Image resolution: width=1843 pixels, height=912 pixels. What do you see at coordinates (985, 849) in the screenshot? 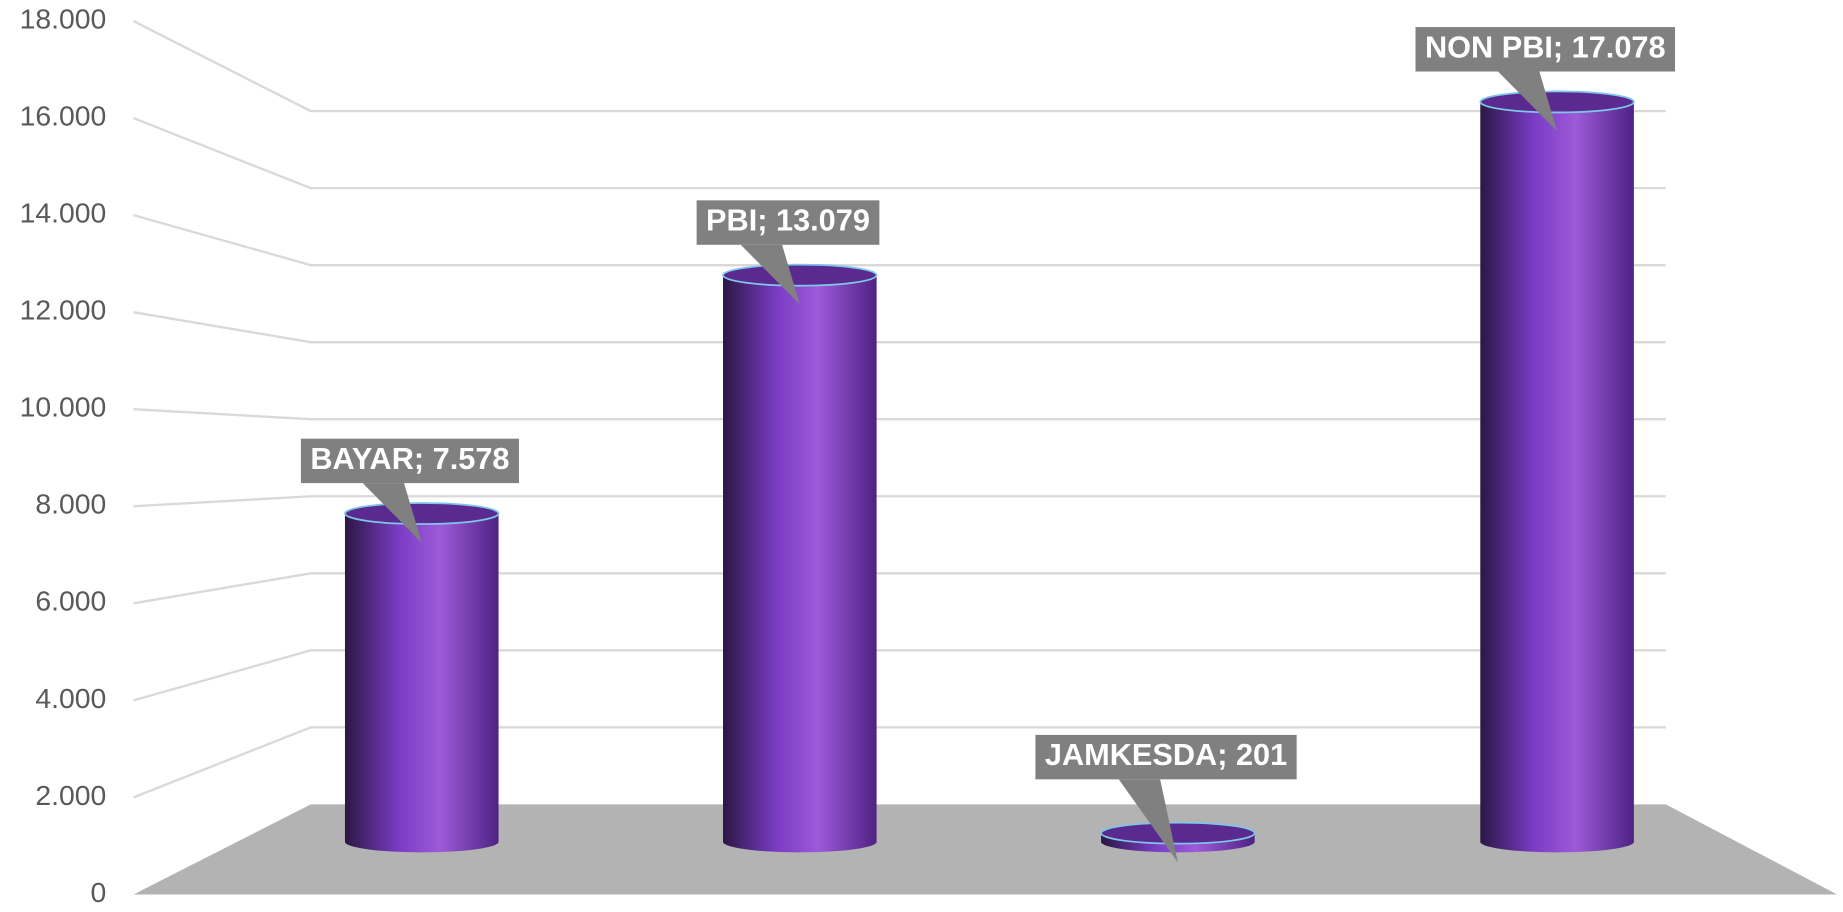
I see `floor` at bounding box center [985, 849].